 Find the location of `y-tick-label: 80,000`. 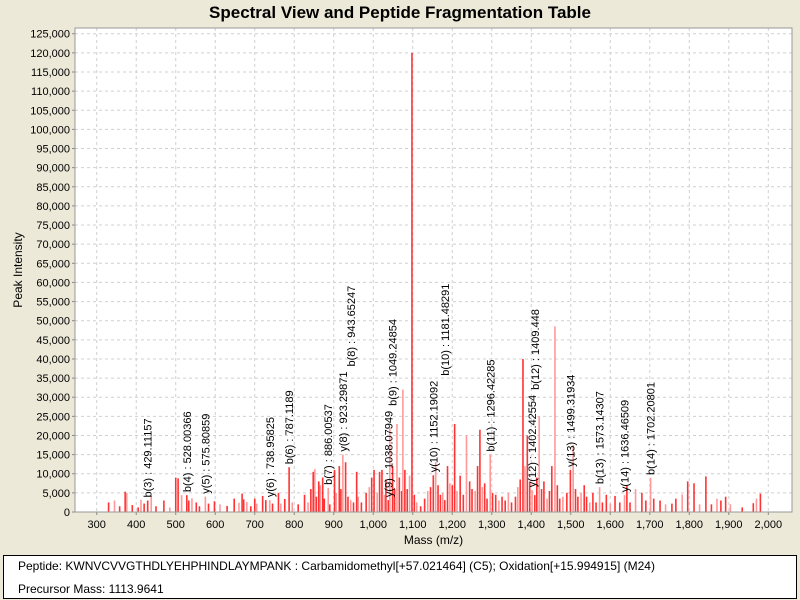

y-tick-label: 80,000 is located at coordinates (53, 207).